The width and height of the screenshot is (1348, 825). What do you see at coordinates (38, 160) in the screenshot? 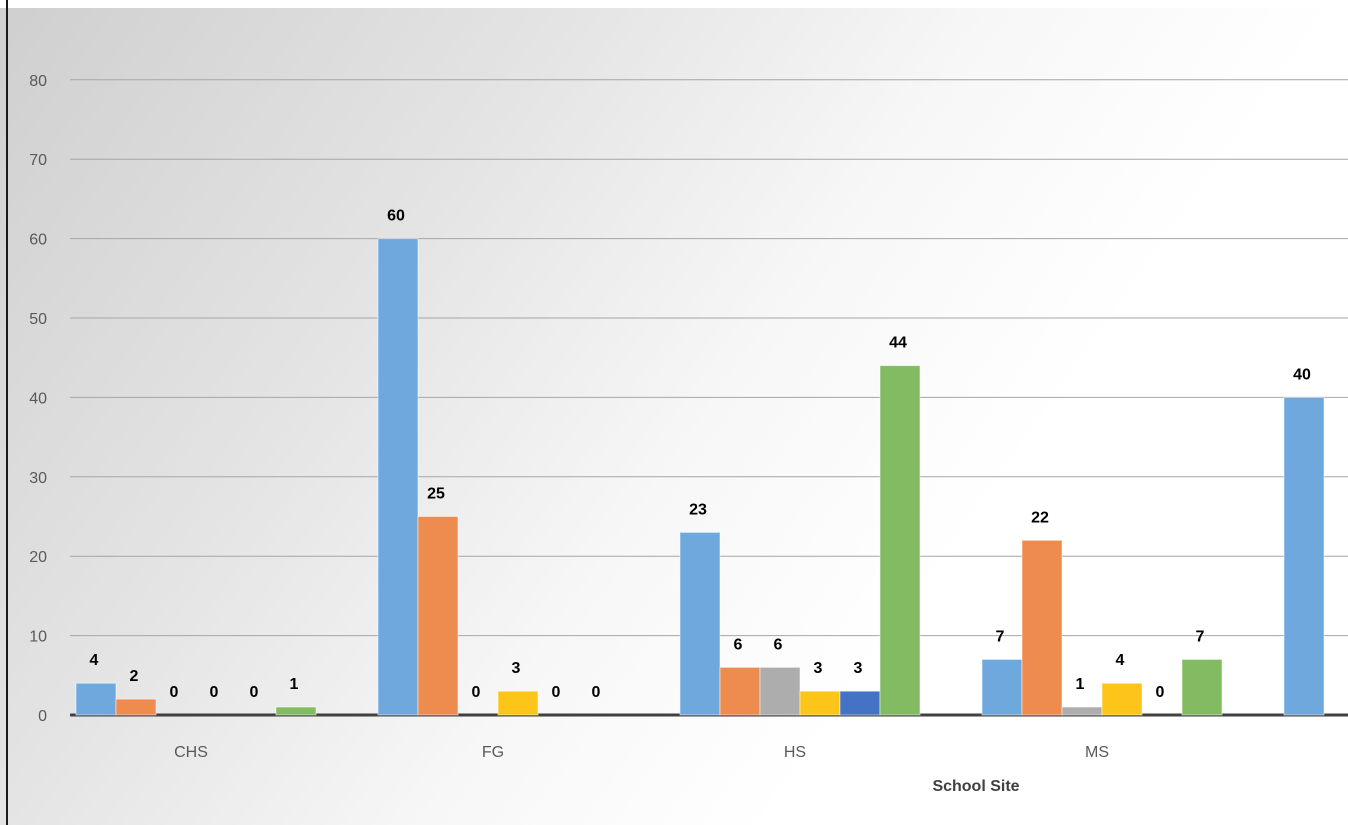
I see `y-tick-label: 70` at bounding box center [38, 160].